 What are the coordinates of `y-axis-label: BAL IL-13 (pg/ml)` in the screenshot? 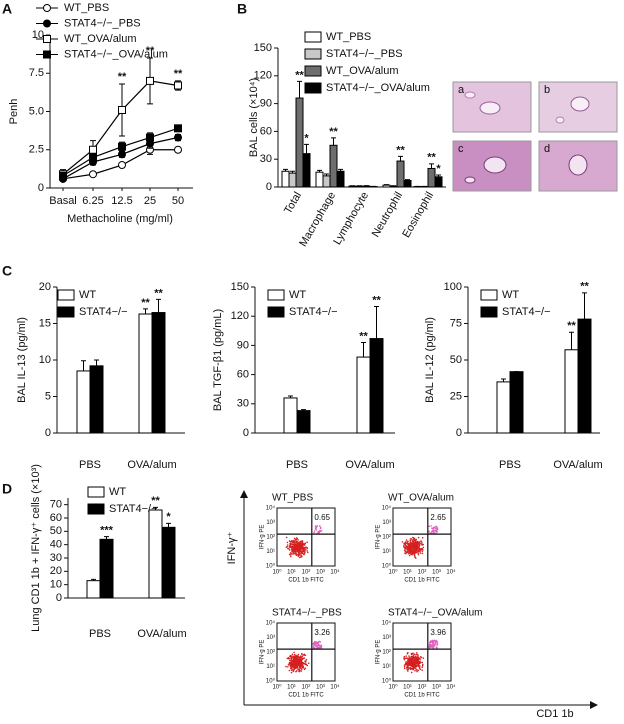 It's located at (22, 360).